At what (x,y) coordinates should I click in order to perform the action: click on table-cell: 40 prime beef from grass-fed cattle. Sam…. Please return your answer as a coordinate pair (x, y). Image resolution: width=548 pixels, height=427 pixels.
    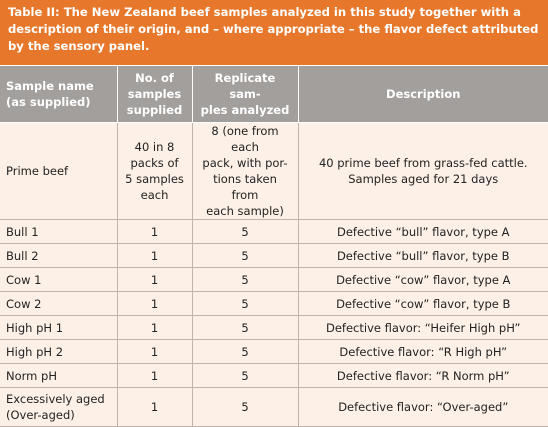
    Looking at the image, I should click on (422, 171).